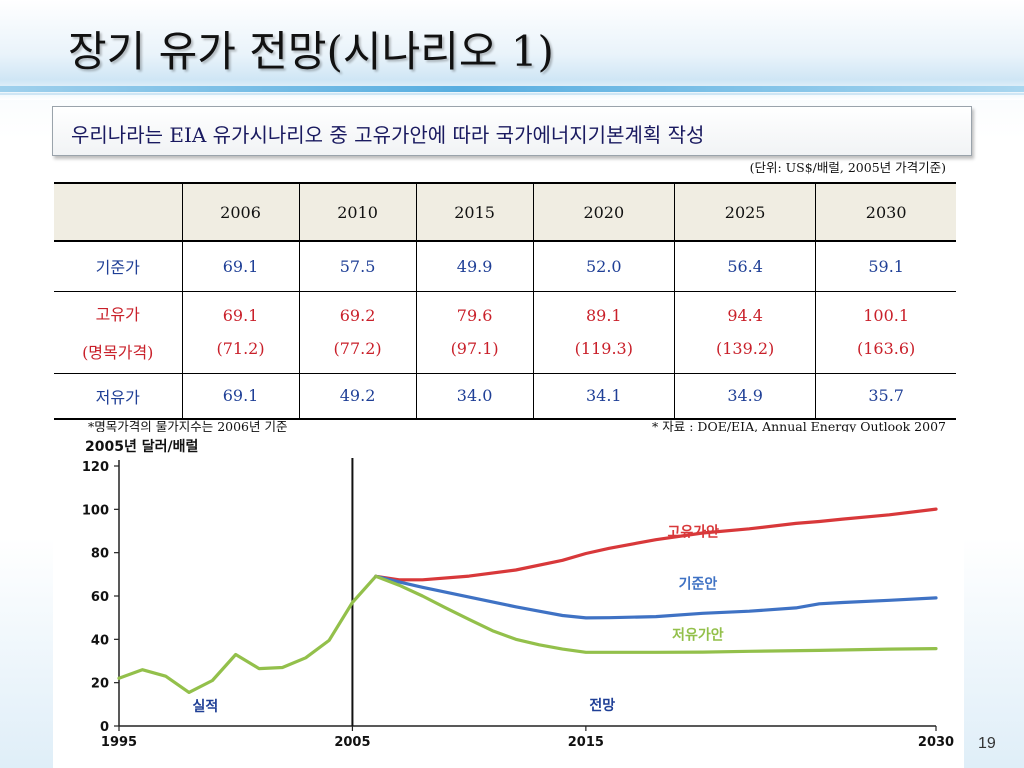  I want to click on history-line, so click(247, 634).